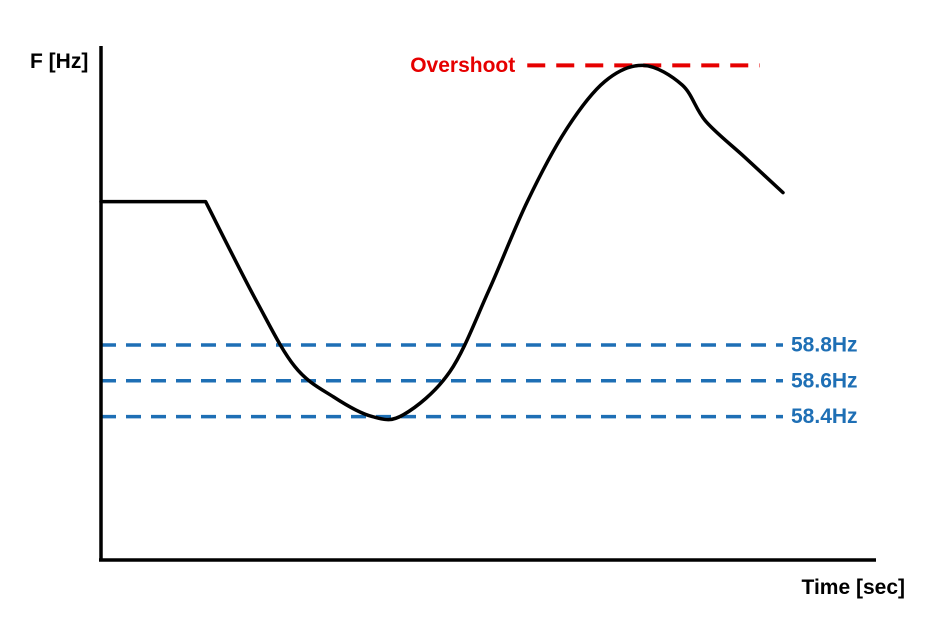 This screenshot has width=938, height=628. I want to click on reference-line-label-1: 58.8Hz, so click(824, 345).